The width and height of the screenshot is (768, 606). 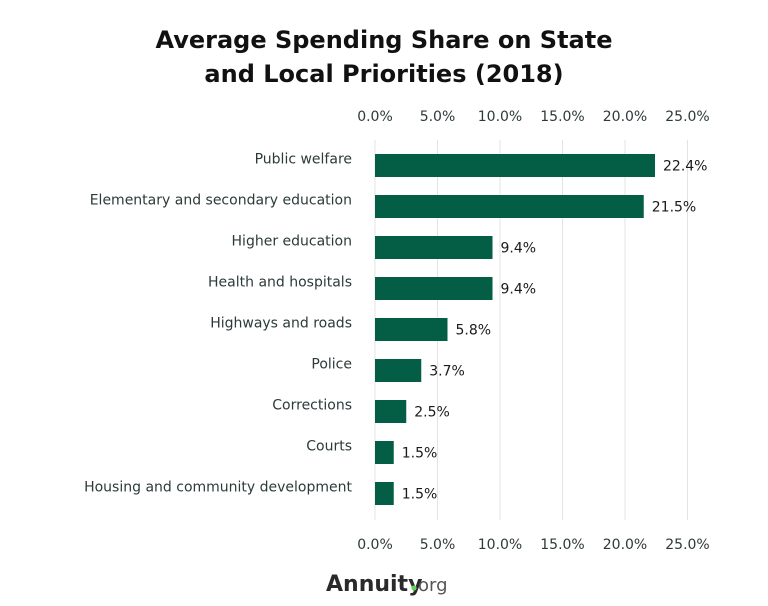 What do you see at coordinates (687, 117) in the screenshot?
I see `x-tick-label-top: 25.0%` at bounding box center [687, 117].